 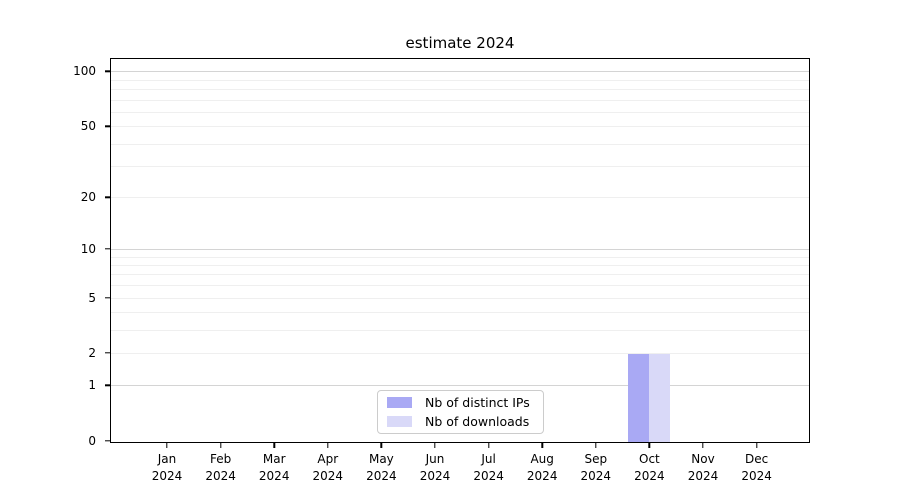 What do you see at coordinates (460, 43) in the screenshot?
I see `chart-title: estimate 2024` at bounding box center [460, 43].